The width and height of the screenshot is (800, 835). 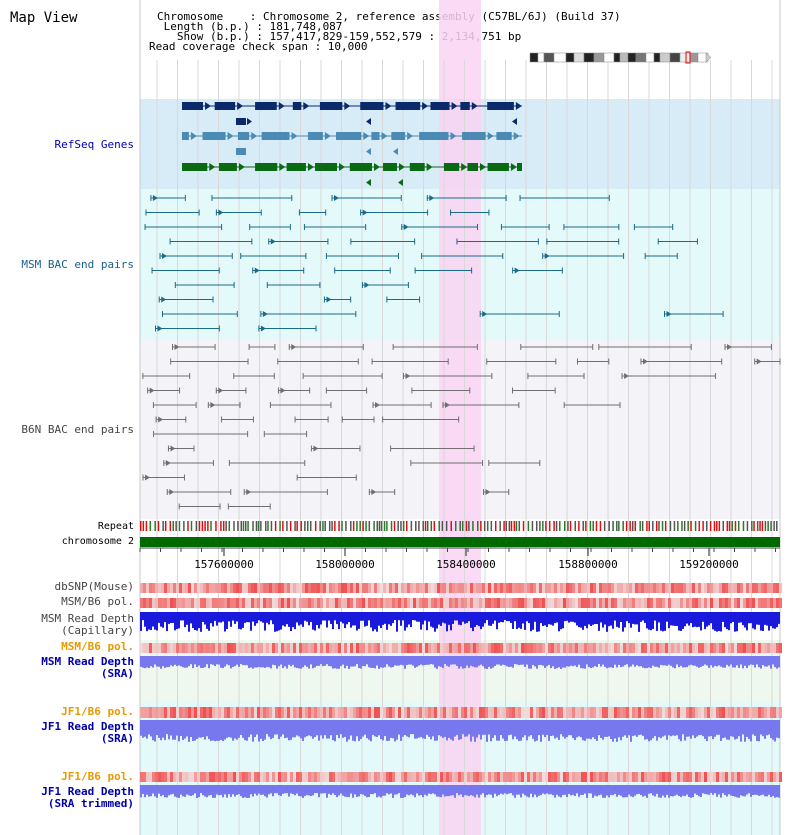 I want to click on track-label-dbsnp: dbSNP(Mouse), so click(x=94, y=586).